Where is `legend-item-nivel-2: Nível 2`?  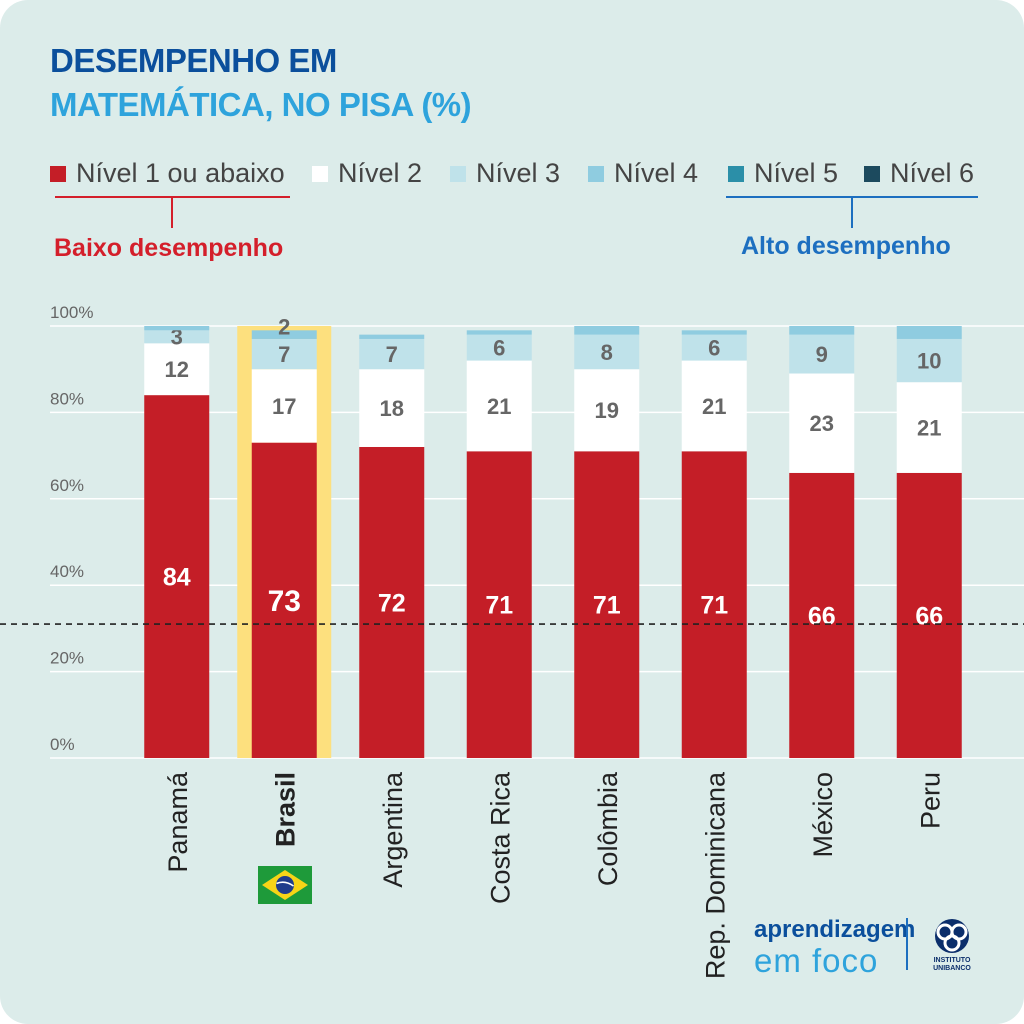
legend-item-nivel-2: Nível 2 is located at coordinates (367, 173).